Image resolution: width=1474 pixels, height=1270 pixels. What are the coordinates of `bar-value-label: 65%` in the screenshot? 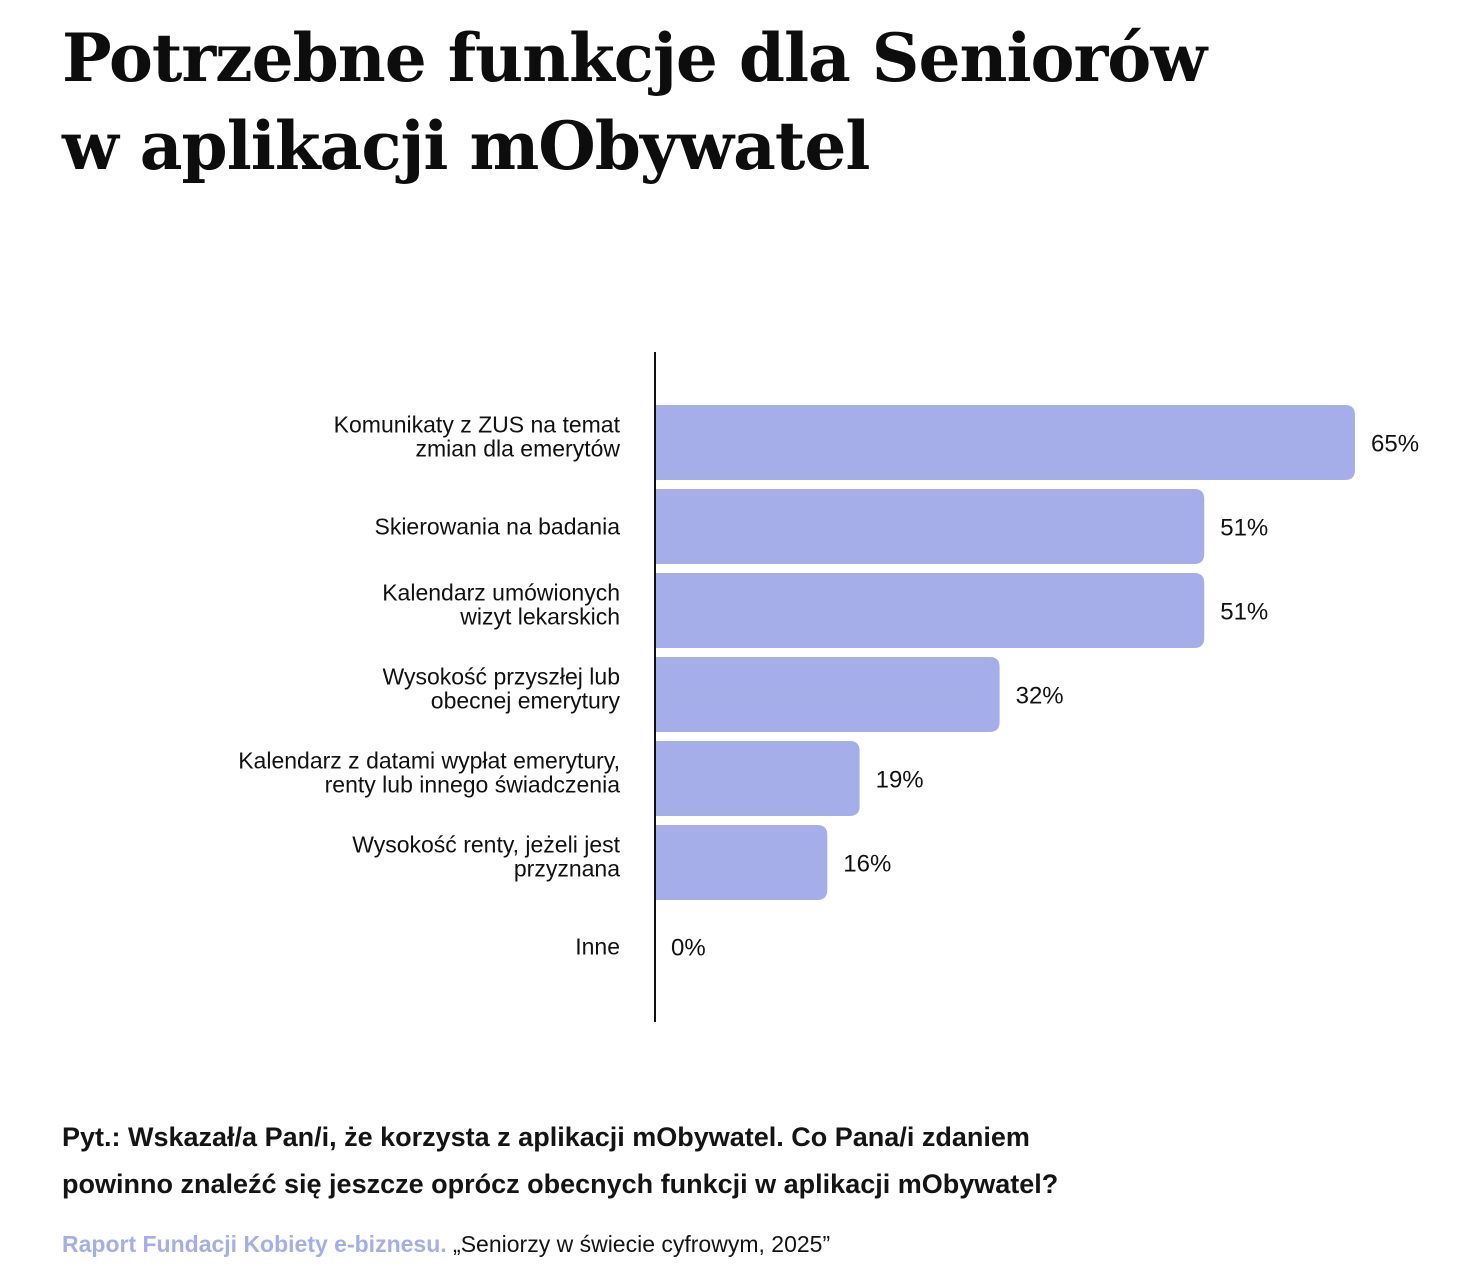 It's located at (1395, 444).